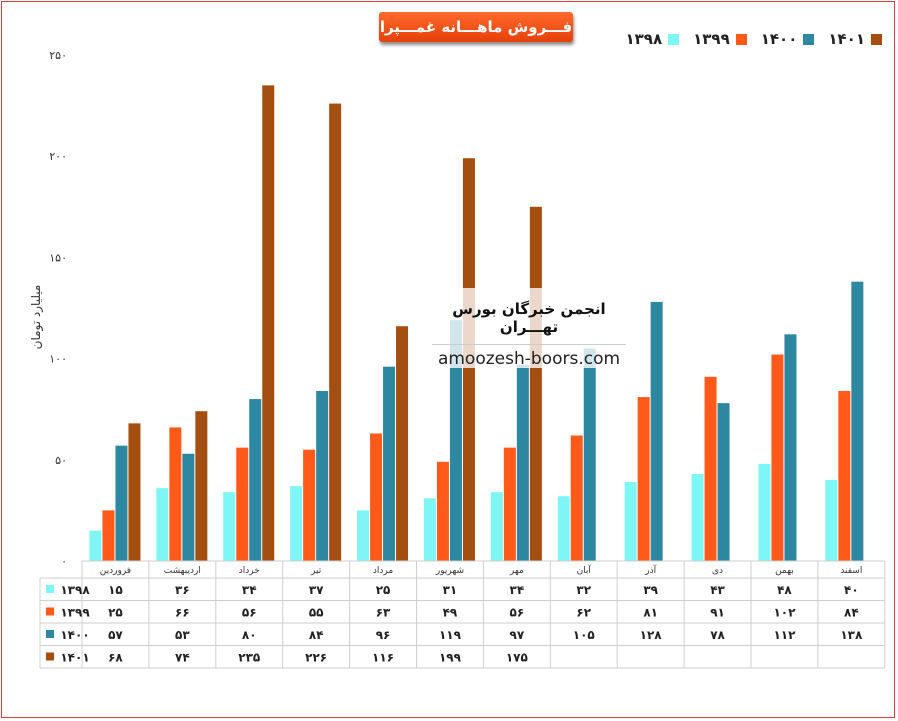 Image resolution: width=898 pixels, height=721 pixels. Describe the element at coordinates (249, 590) in the screenshot. I see `data-label: ۳۴` at that location.